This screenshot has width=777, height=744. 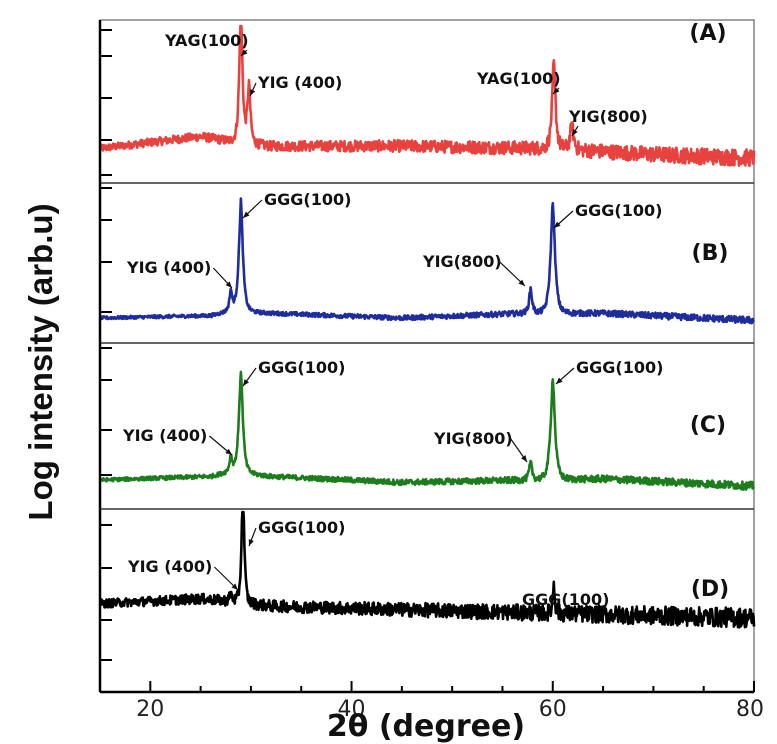 What do you see at coordinates (708, 425) in the screenshot?
I see `panel-tag-c: (C)` at bounding box center [708, 425].